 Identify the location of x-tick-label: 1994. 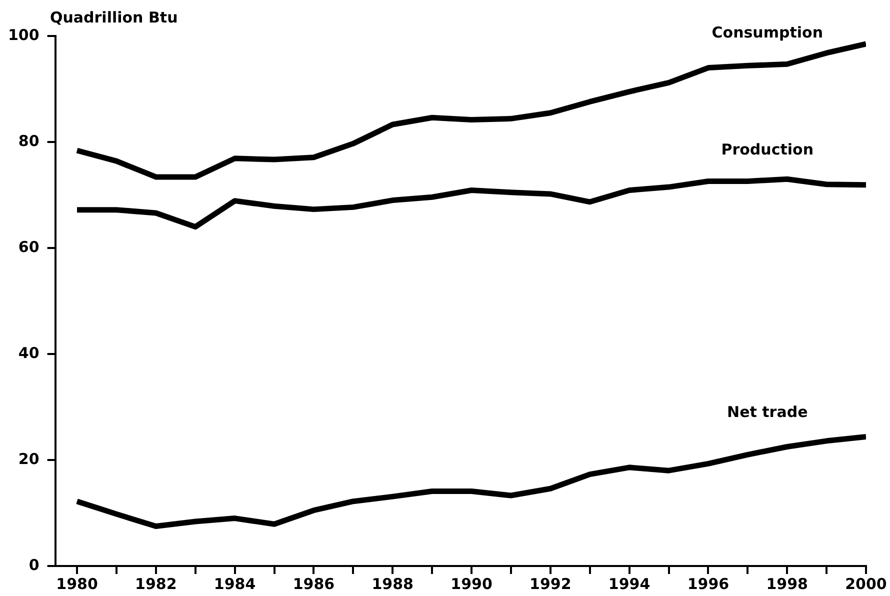
(629, 583).